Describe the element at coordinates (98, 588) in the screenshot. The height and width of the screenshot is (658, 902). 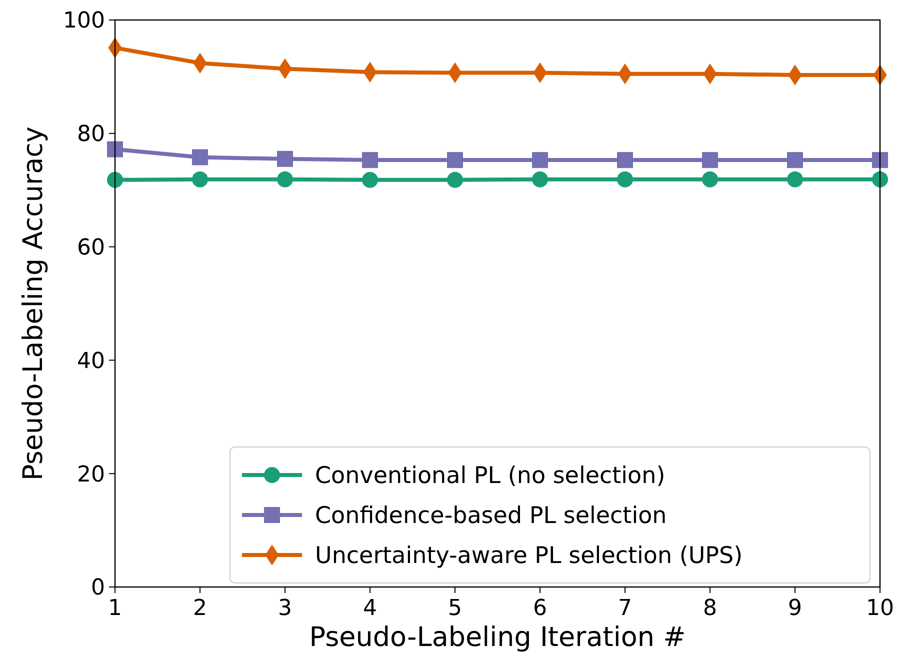
I see `y-tick-label: 0` at that location.